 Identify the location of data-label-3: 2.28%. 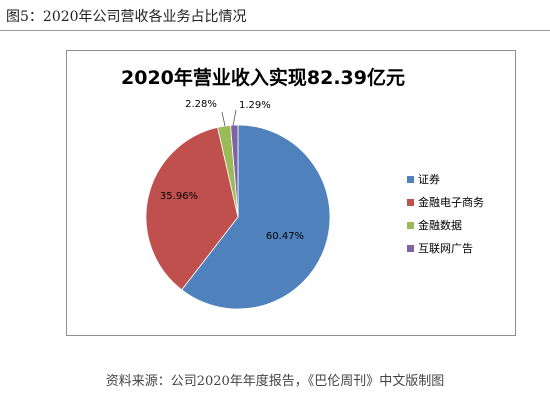
(201, 104).